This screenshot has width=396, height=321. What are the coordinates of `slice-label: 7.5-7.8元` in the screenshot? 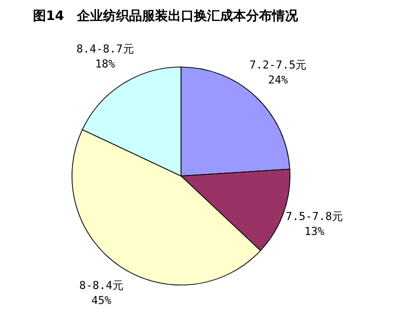 It's located at (315, 216).